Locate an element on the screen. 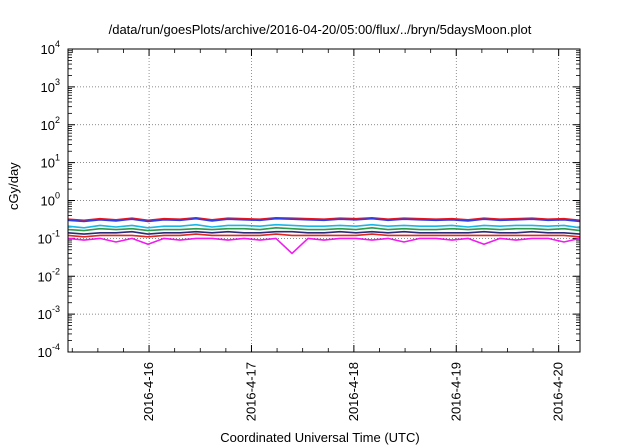 Image resolution: width=640 pixels, height=448 pixels. y-tick-label: 10⁻³ is located at coordinates (49, 313).